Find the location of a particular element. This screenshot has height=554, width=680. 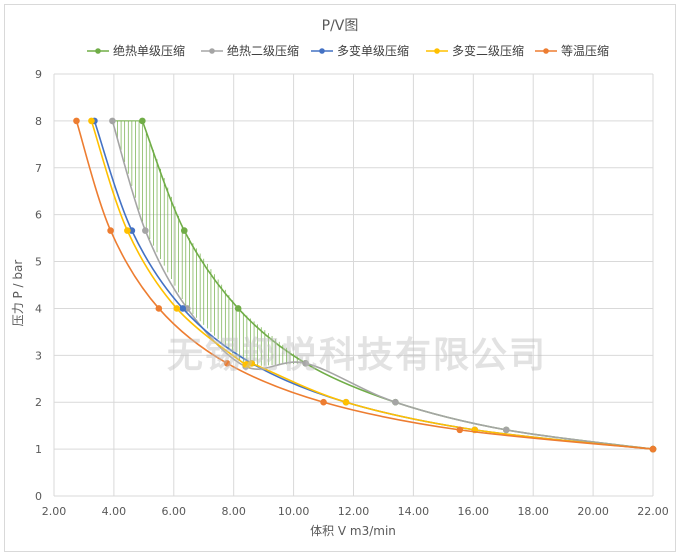

y-tick-label: 4 is located at coordinates (38, 308).